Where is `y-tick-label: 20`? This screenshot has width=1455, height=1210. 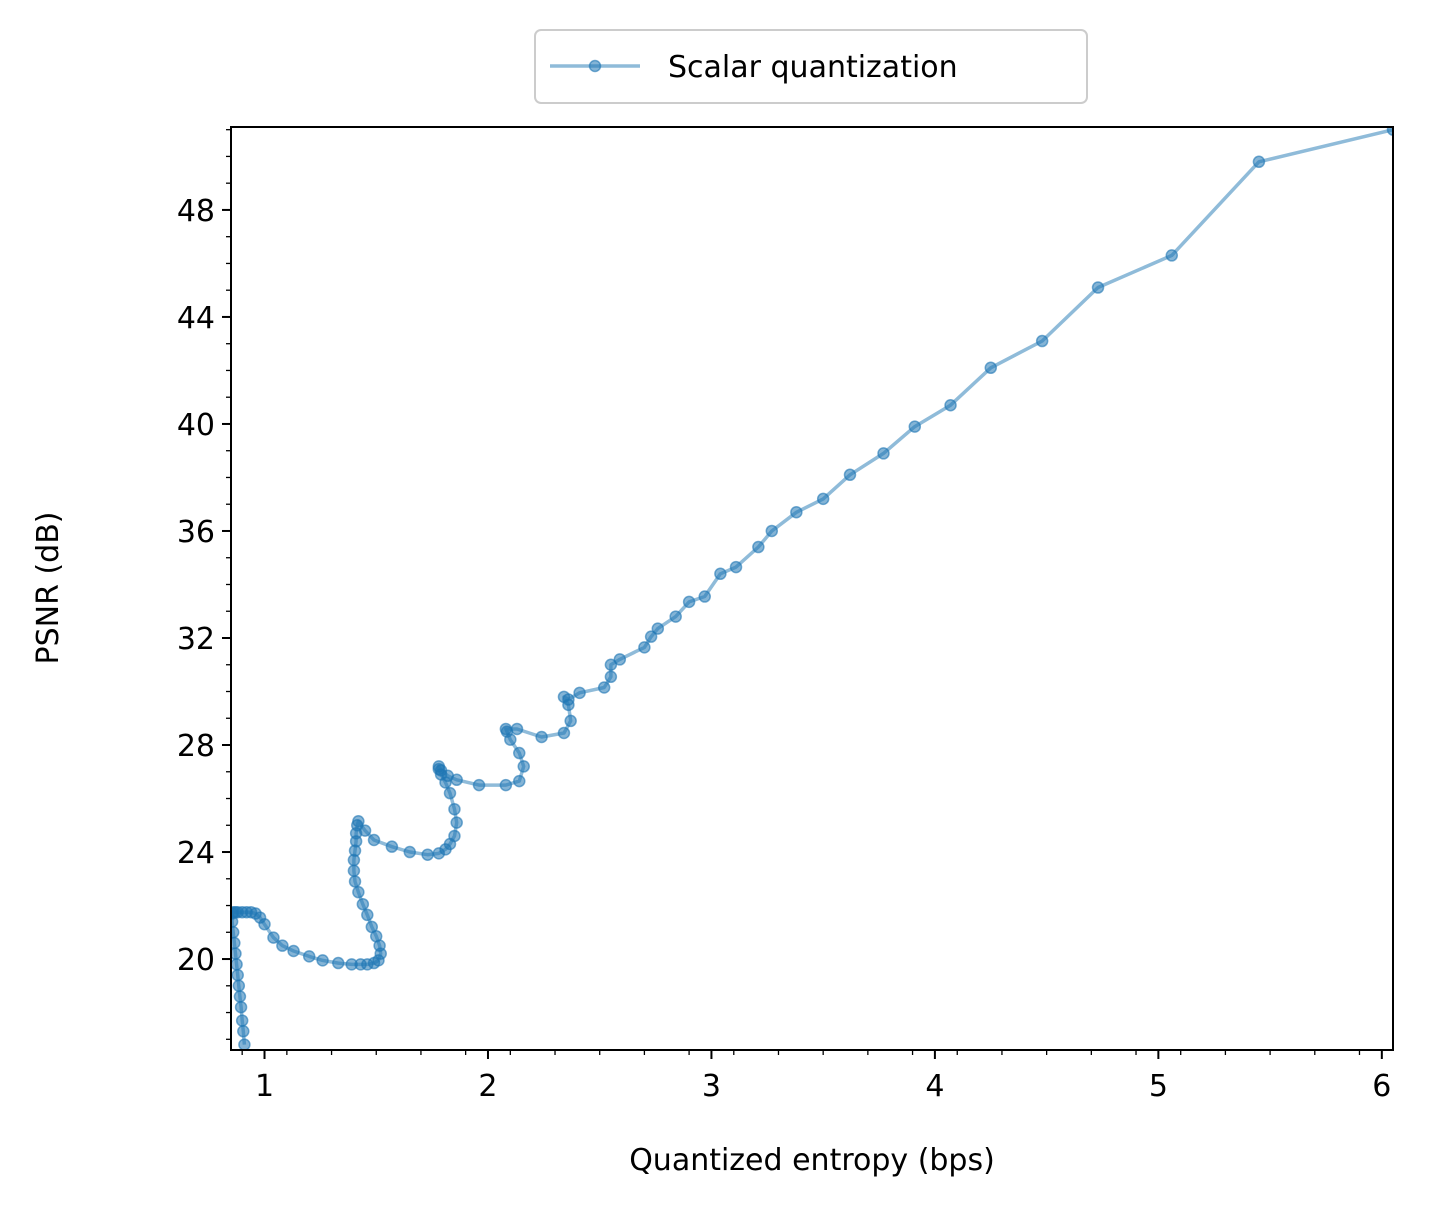
y-tick-label: 20 is located at coordinates (196, 960).